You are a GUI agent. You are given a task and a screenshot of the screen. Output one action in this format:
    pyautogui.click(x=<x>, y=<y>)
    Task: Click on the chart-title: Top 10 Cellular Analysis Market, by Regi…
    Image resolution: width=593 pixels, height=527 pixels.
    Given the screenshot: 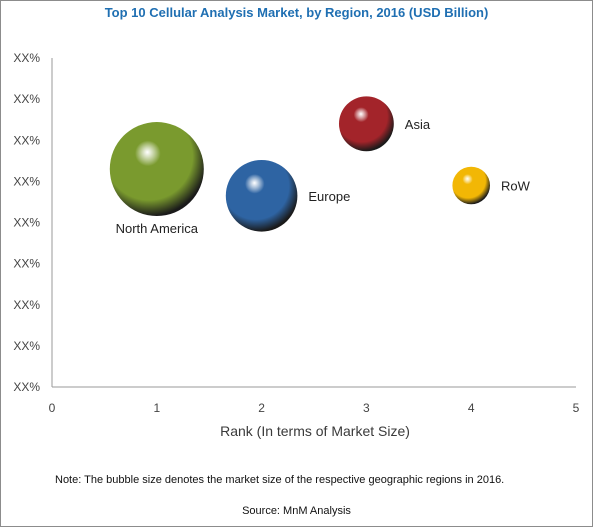 What is the action you would take?
    pyautogui.click(x=296, y=12)
    